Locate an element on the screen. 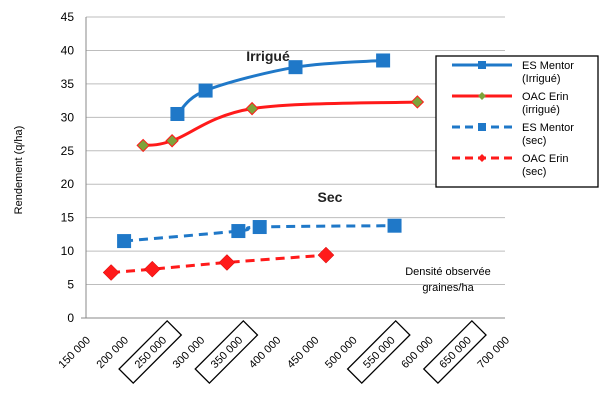 Image resolution: width=608 pixels, height=396 pixels. legend-label-0-0: ES Mentor is located at coordinates (548, 66).